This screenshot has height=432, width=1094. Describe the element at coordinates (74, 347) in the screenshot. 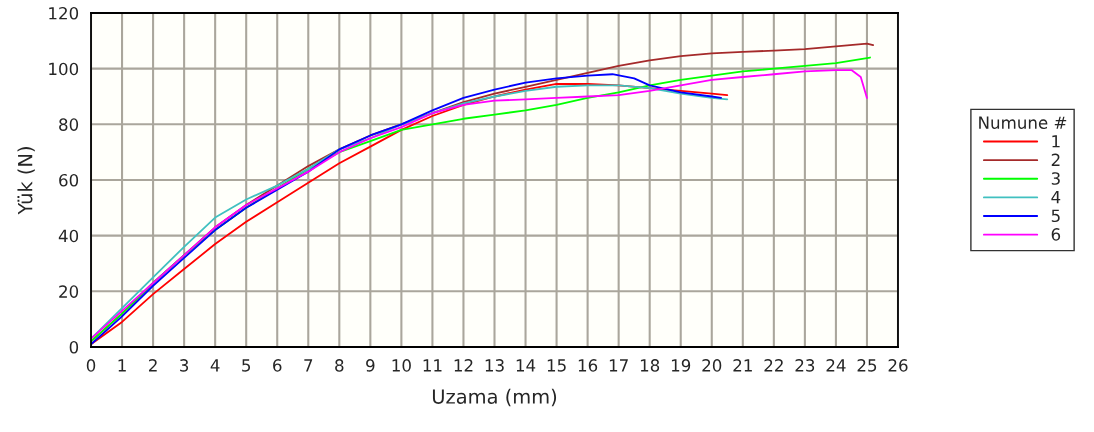

I see `y-tick-label: 0` at that location.